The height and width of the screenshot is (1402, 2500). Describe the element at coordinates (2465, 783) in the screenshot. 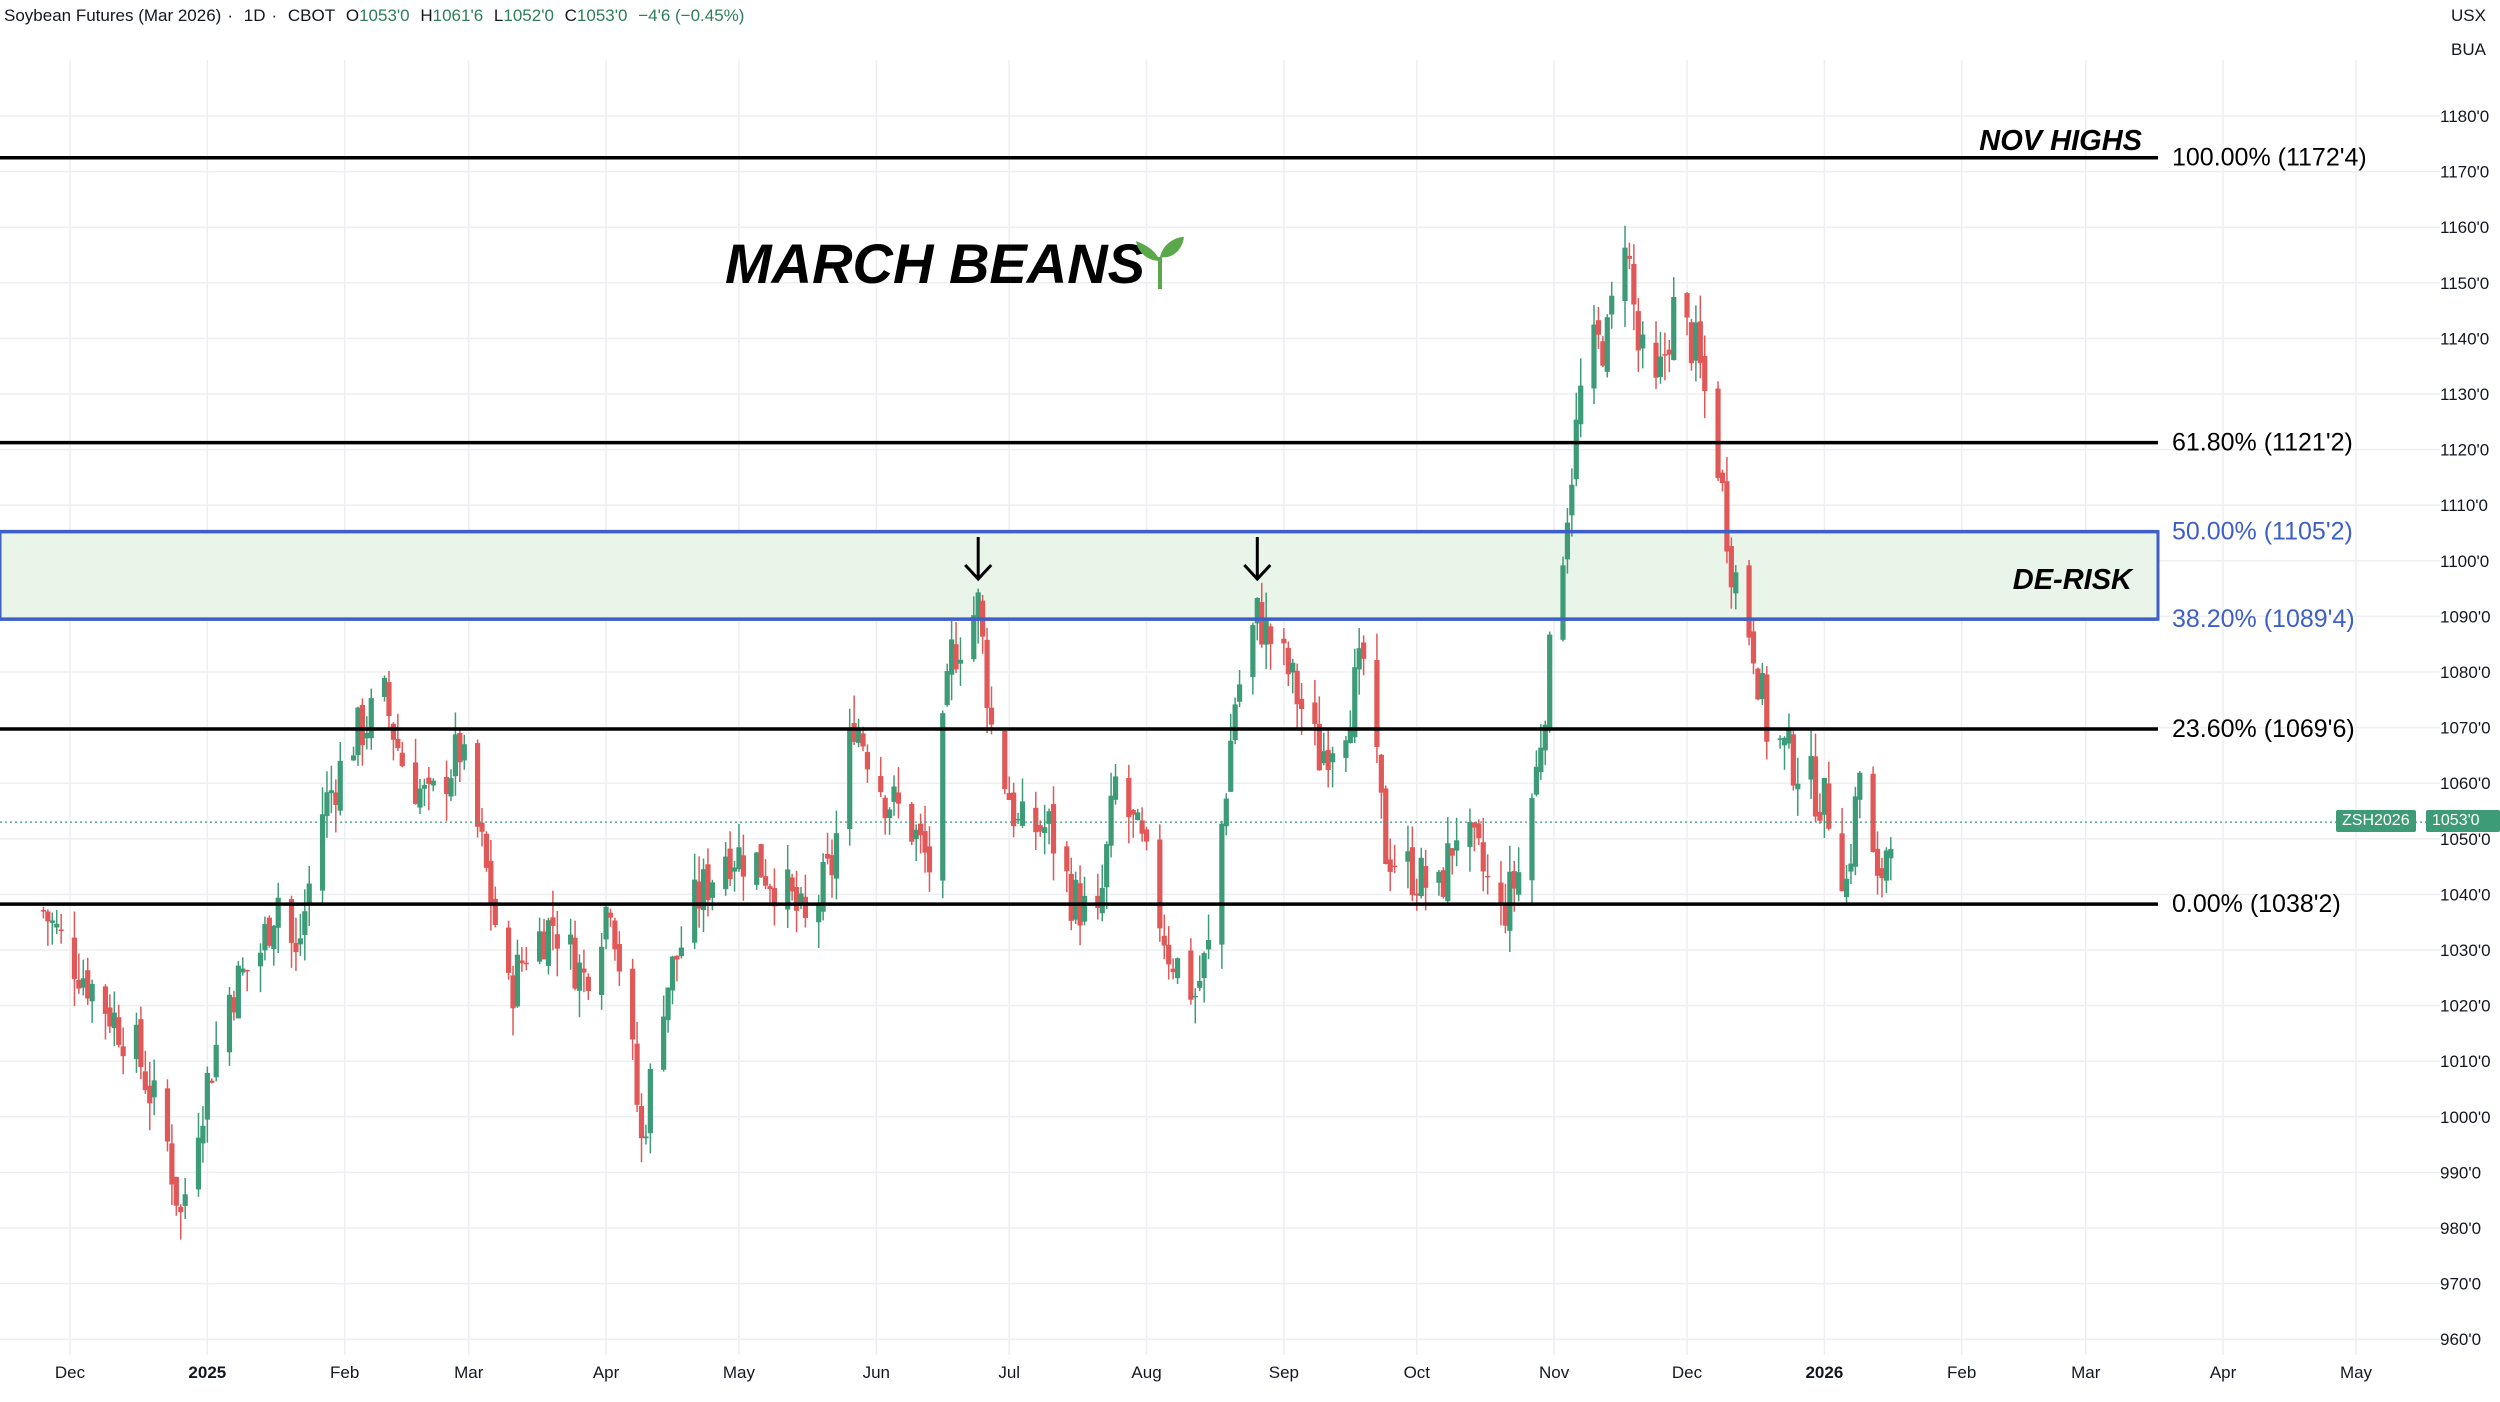

I see `price-tick-label: 1060'0` at that location.